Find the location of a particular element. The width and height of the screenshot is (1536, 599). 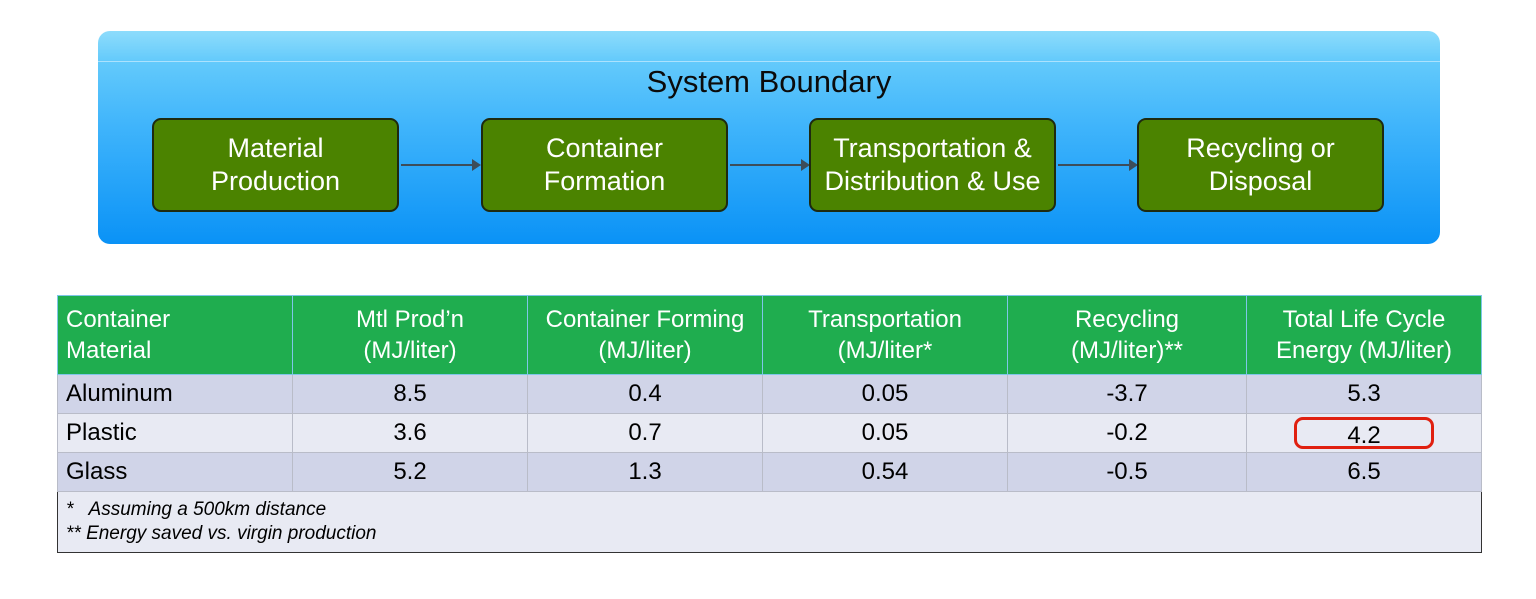

stage-material-production: Material Production is located at coordinates (275, 165).